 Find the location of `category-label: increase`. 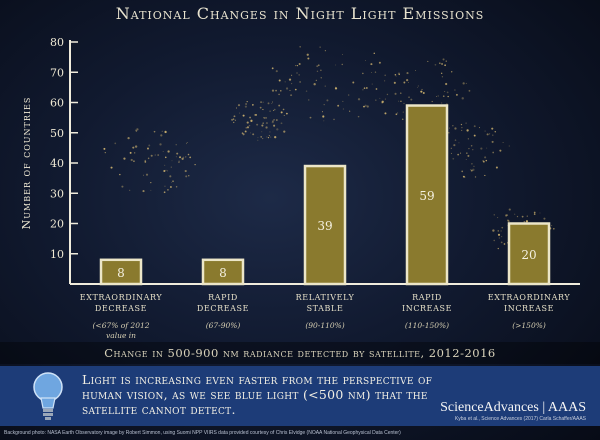

category-label: increase is located at coordinates (529, 308).